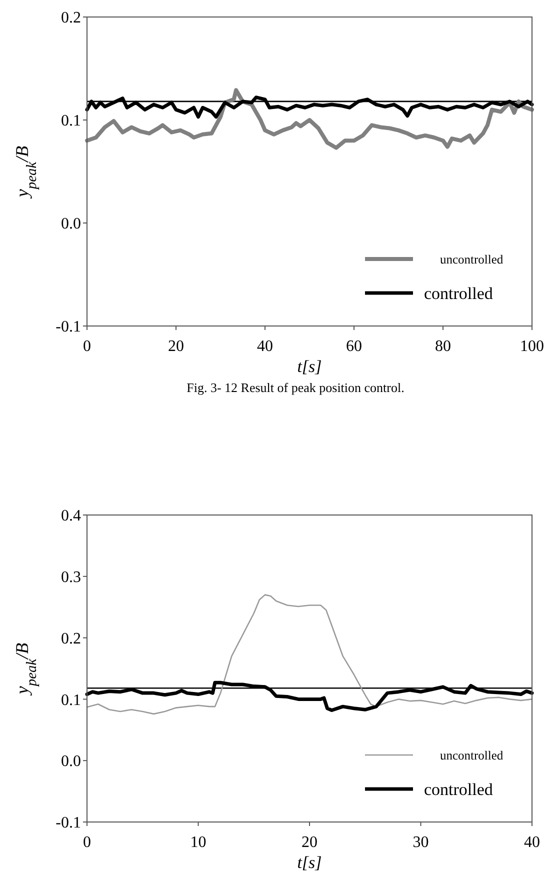 This screenshot has height=891, width=548. I want to click on y-tick-label: 0.4, so click(71, 516).